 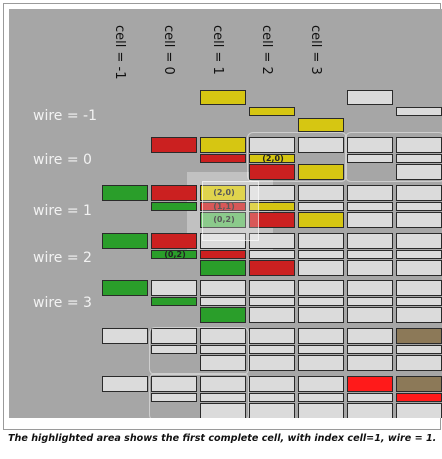 I want to click on column-label-cell-1: cell = 1, so click(x=217, y=50).